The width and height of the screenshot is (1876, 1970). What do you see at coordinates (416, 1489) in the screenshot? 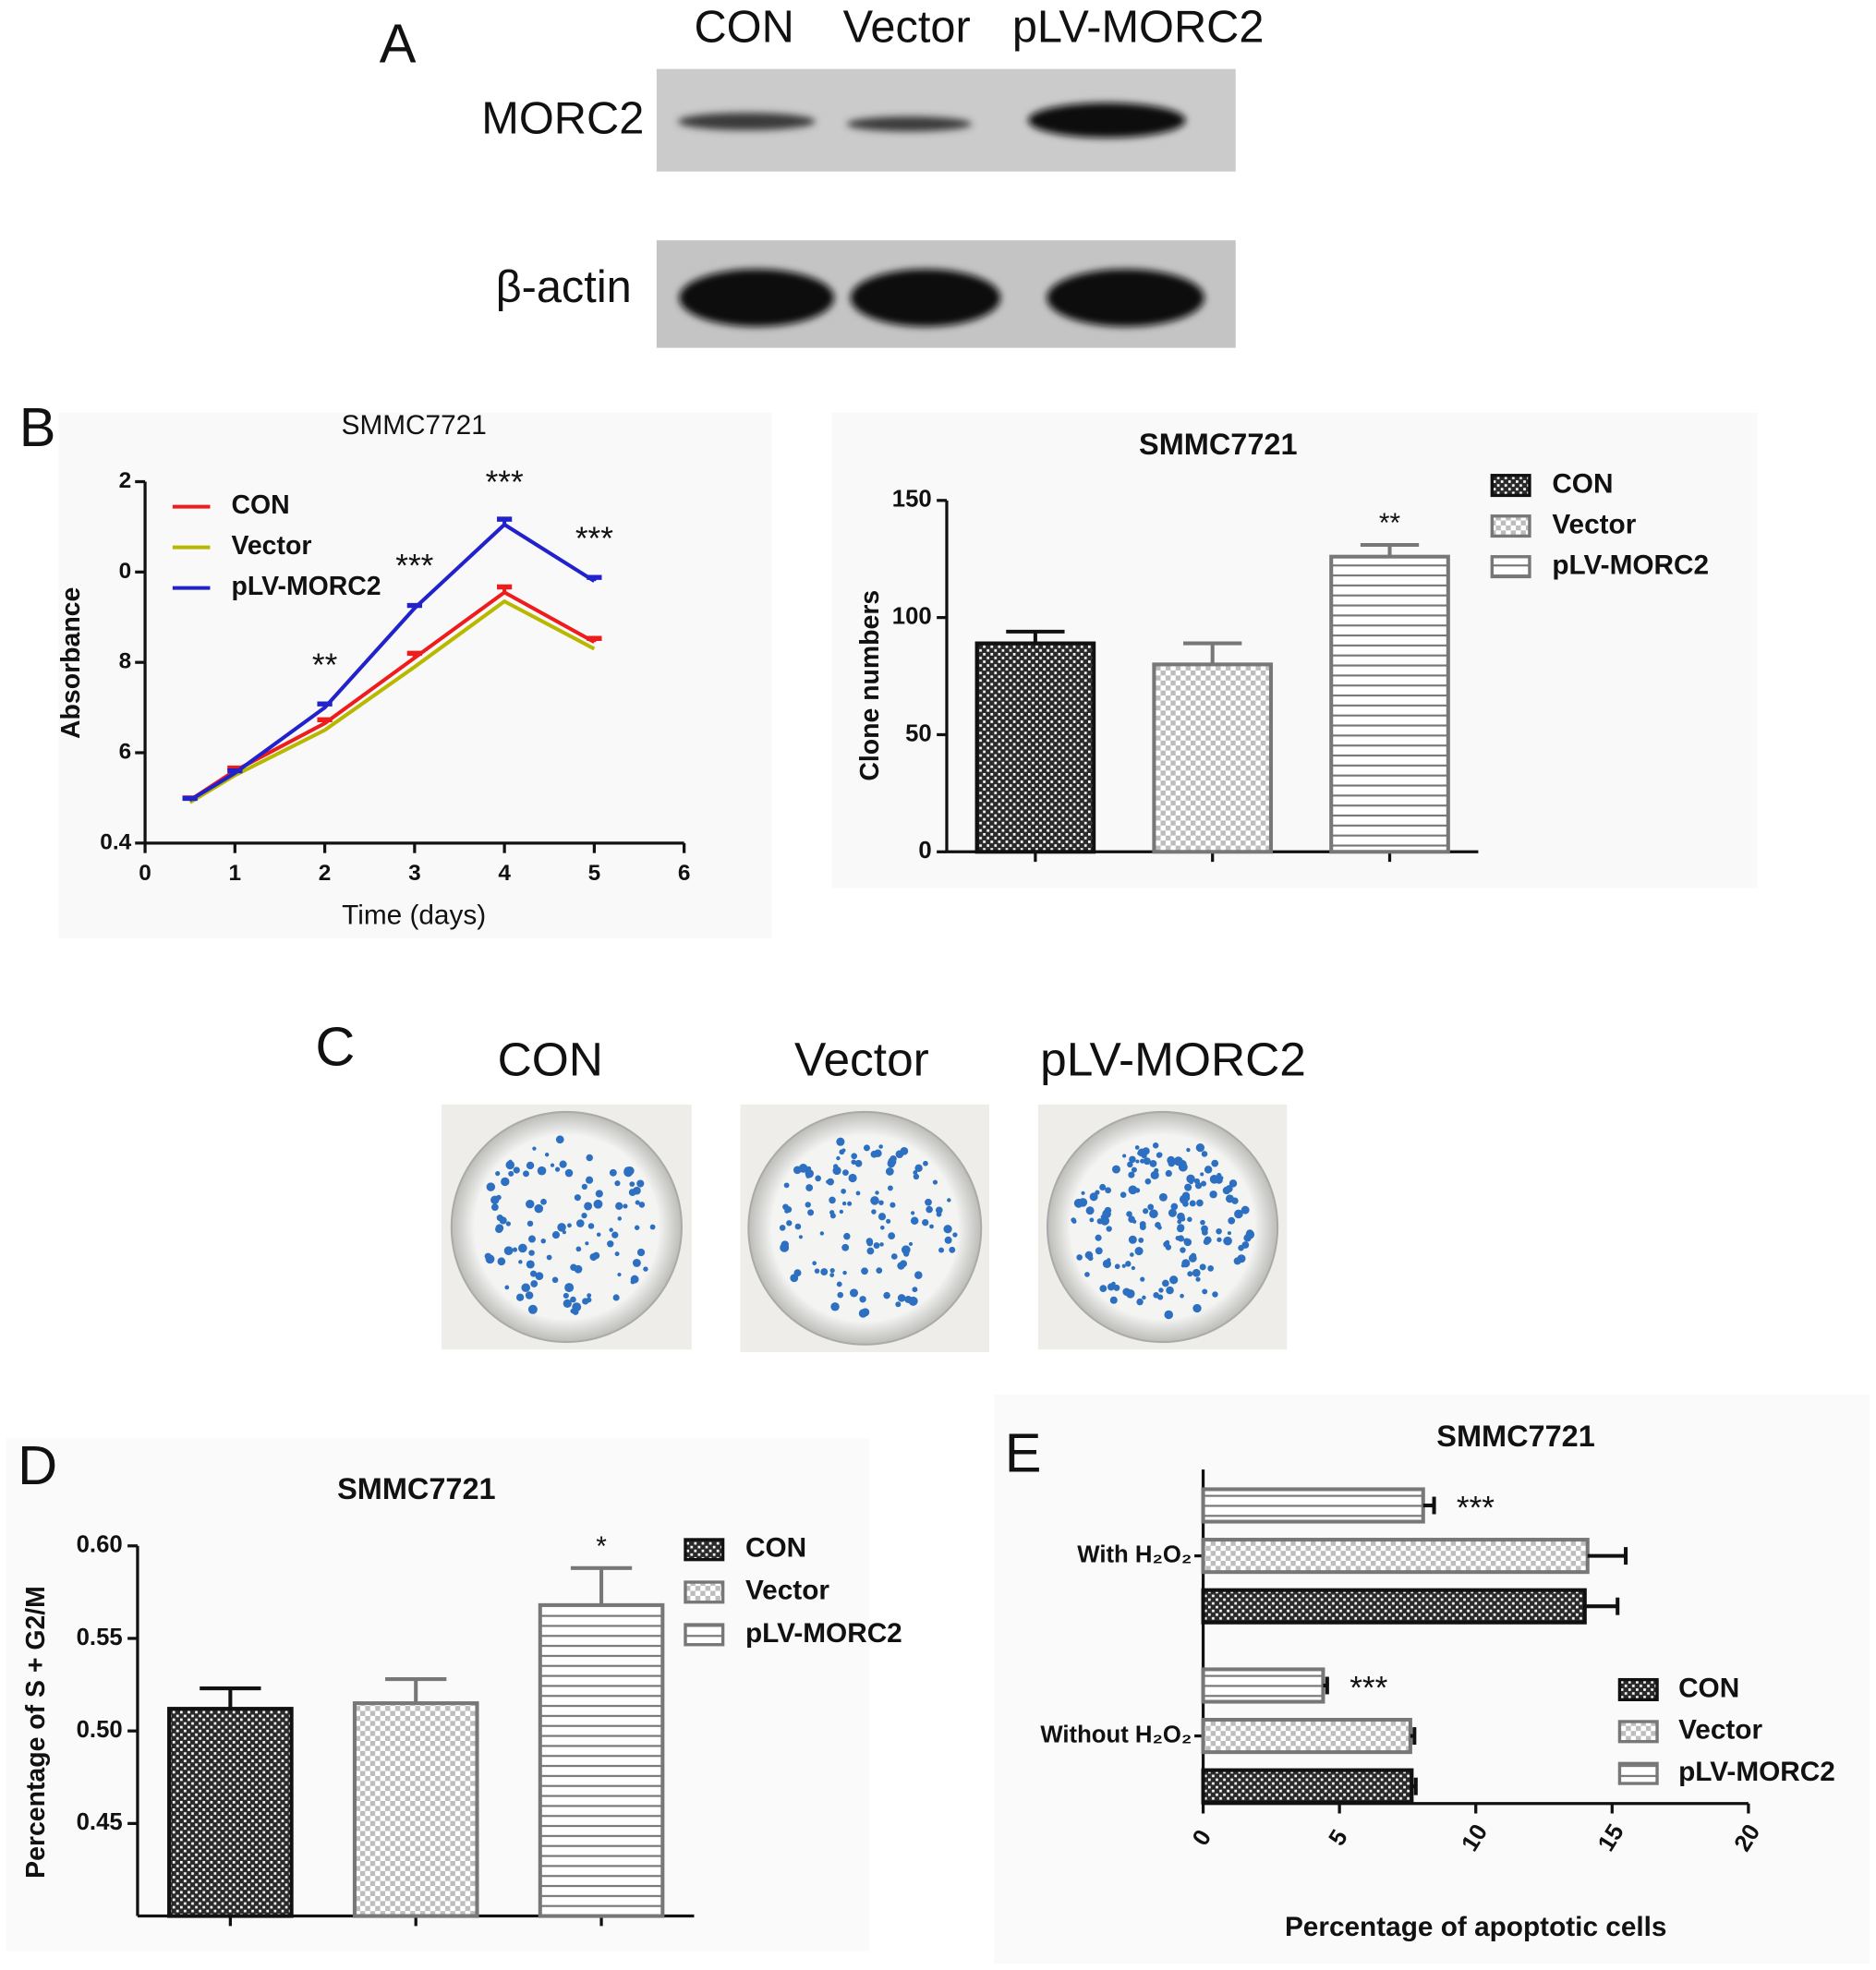
I see `chart-title: SMMC7721` at bounding box center [416, 1489].